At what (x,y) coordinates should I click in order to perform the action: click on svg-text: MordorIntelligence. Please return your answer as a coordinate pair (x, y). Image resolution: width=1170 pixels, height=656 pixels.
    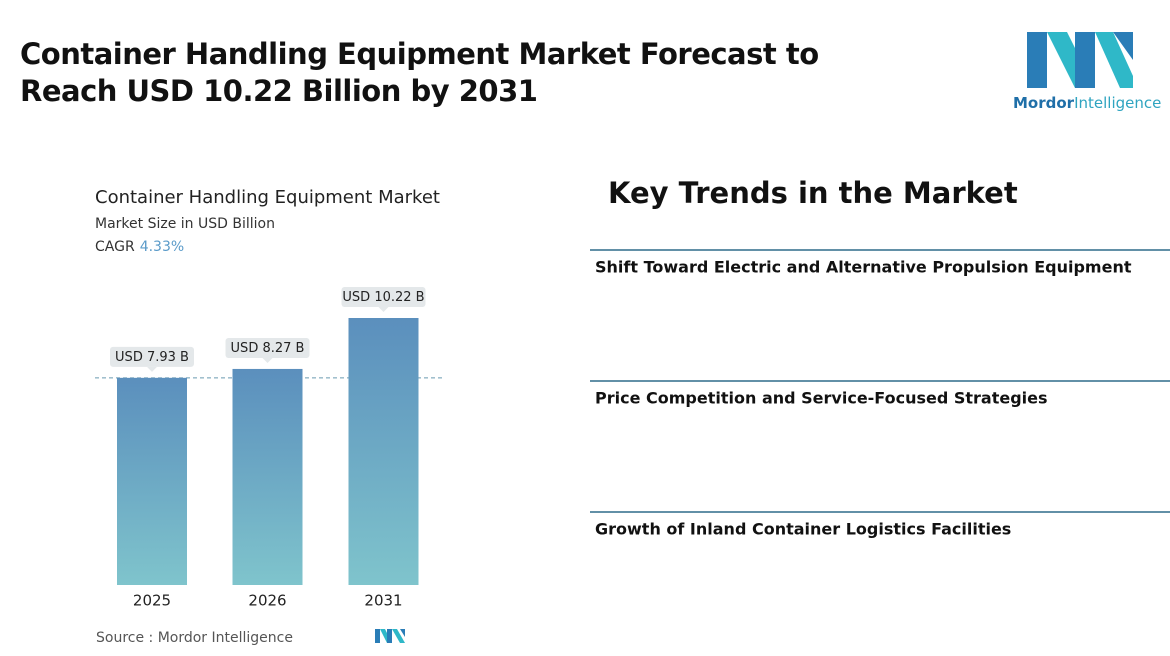
    Looking at the image, I should click on (1087, 103).